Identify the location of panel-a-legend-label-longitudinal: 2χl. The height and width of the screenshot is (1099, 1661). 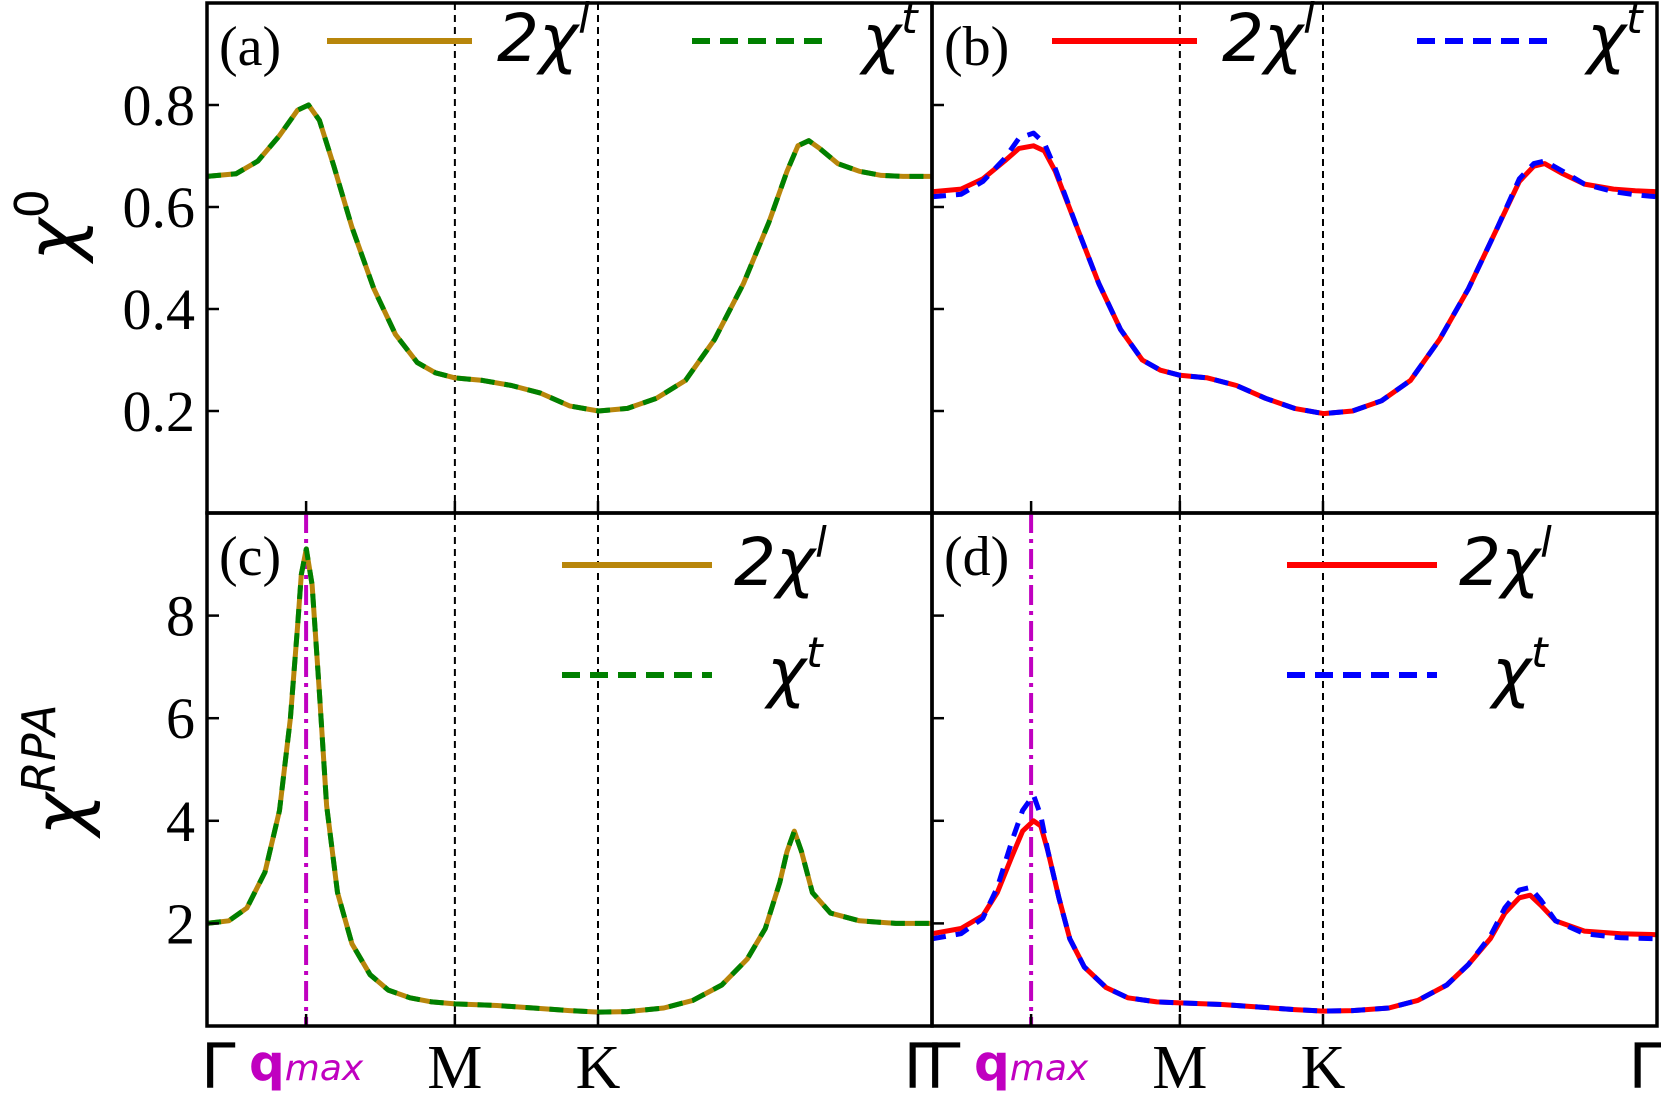
(543, 38).